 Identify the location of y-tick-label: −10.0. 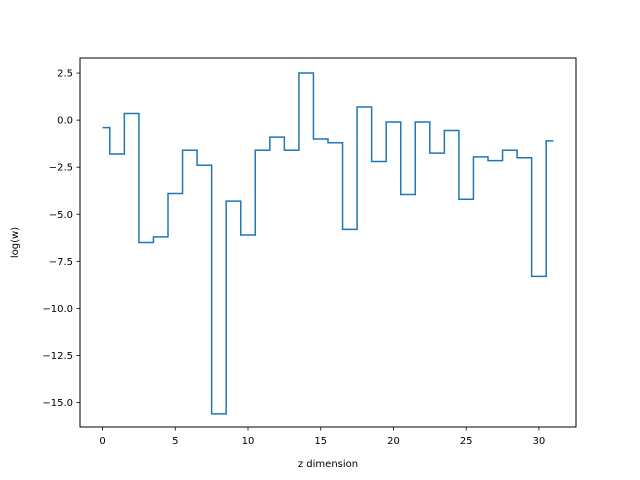
(57, 309).